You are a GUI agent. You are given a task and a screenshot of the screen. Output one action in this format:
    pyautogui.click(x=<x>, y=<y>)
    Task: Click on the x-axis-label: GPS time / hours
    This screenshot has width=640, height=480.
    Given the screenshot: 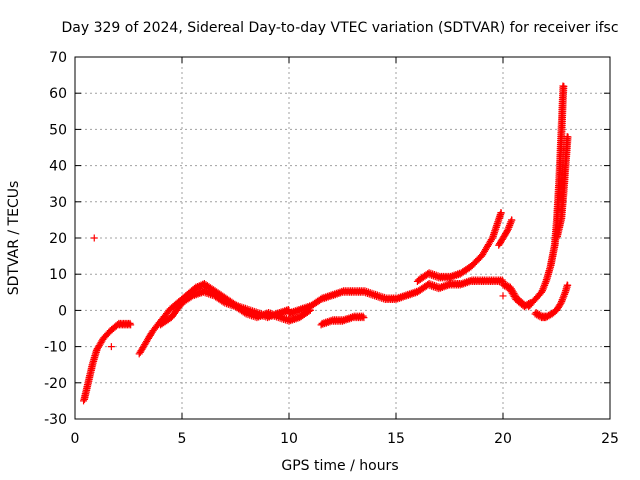 What is the action you would take?
    pyautogui.click(x=339, y=466)
    